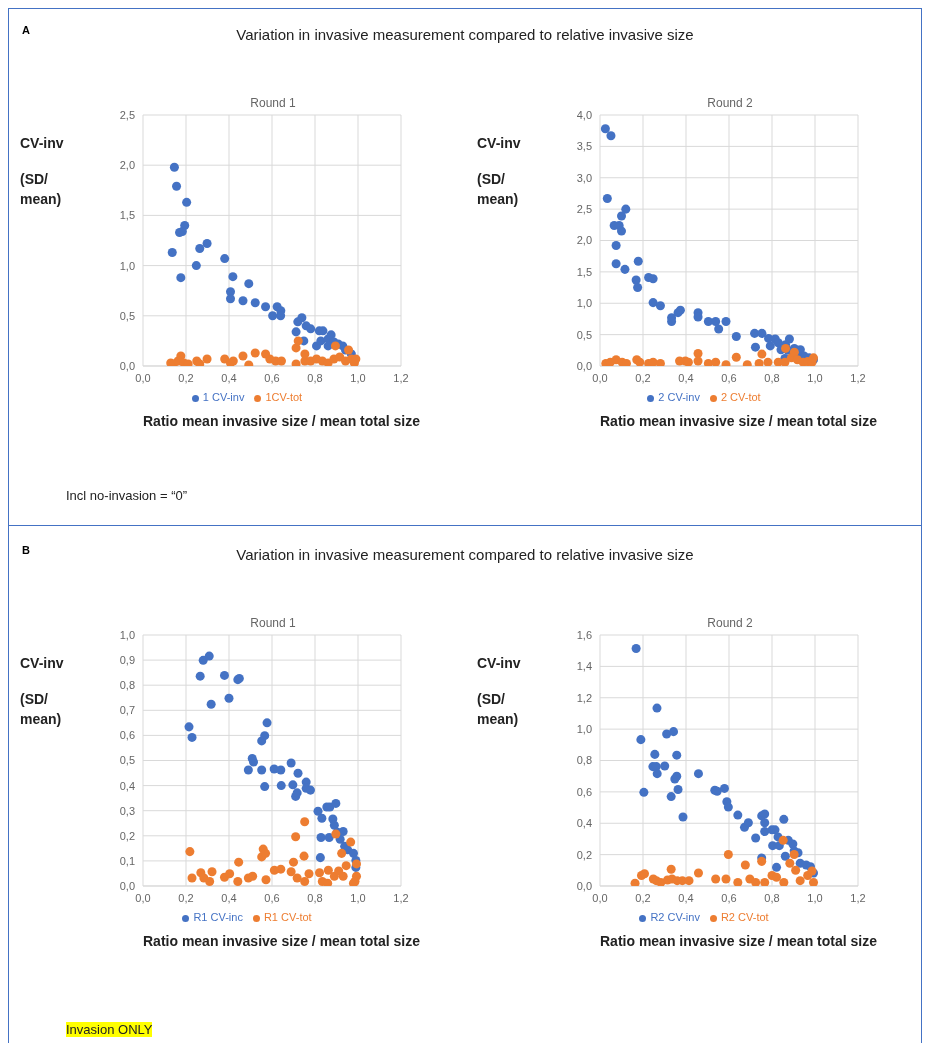 Image resolution: width=930 pixels, height=1046 pixels. I want to click on x-tick-label: 0,0, so click(600, 897).